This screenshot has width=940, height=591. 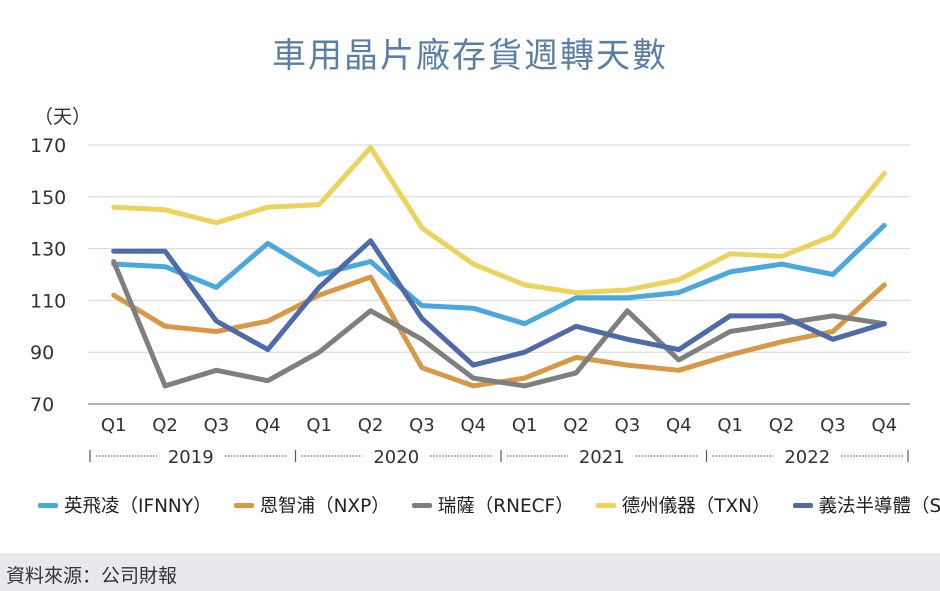 I want to click on legend-item: 恩智浦（NXP）, so click(x=311, y=505).